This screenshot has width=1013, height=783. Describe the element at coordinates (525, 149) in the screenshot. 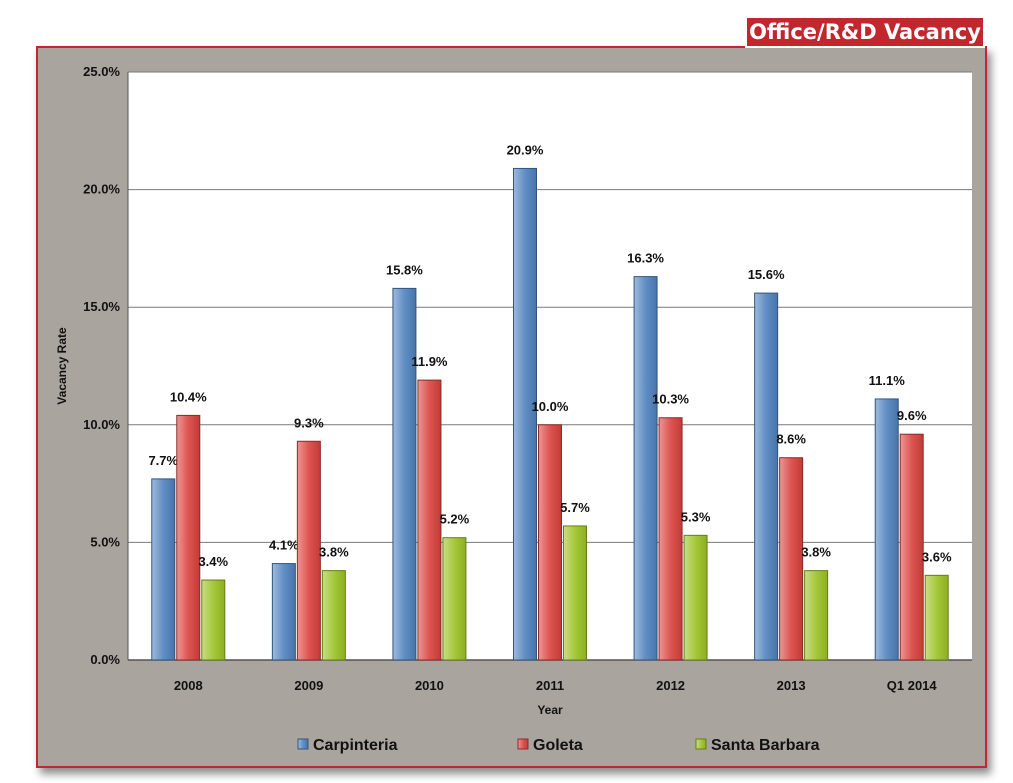

I see `data-label: 20.9%` at that location.